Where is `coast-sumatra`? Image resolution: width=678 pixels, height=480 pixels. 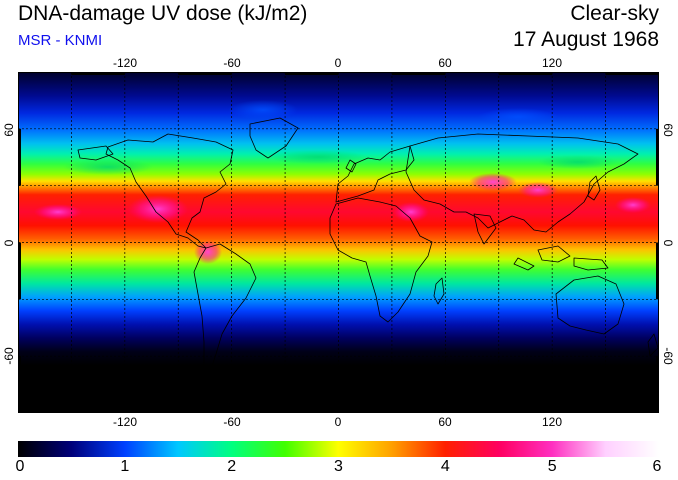 coast-sumatra is located at coordinates (524, 264).